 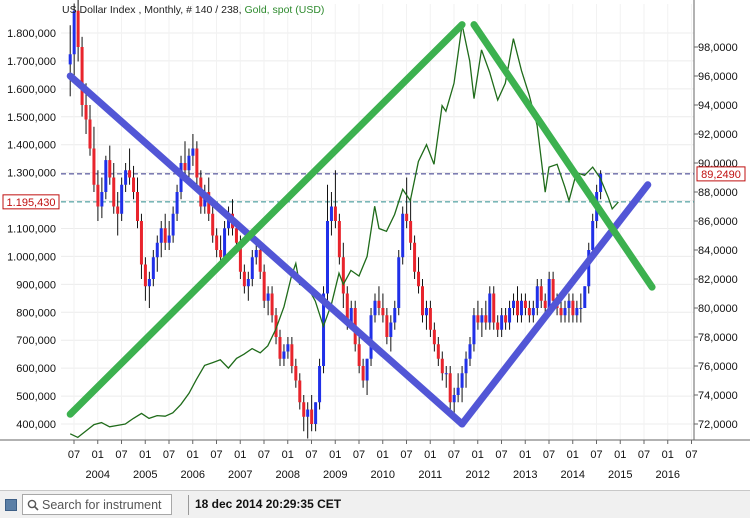 What do you see at coordinates (33, 505) in the screenshot?
I see `search-icon` at bounding box center [33, 505].